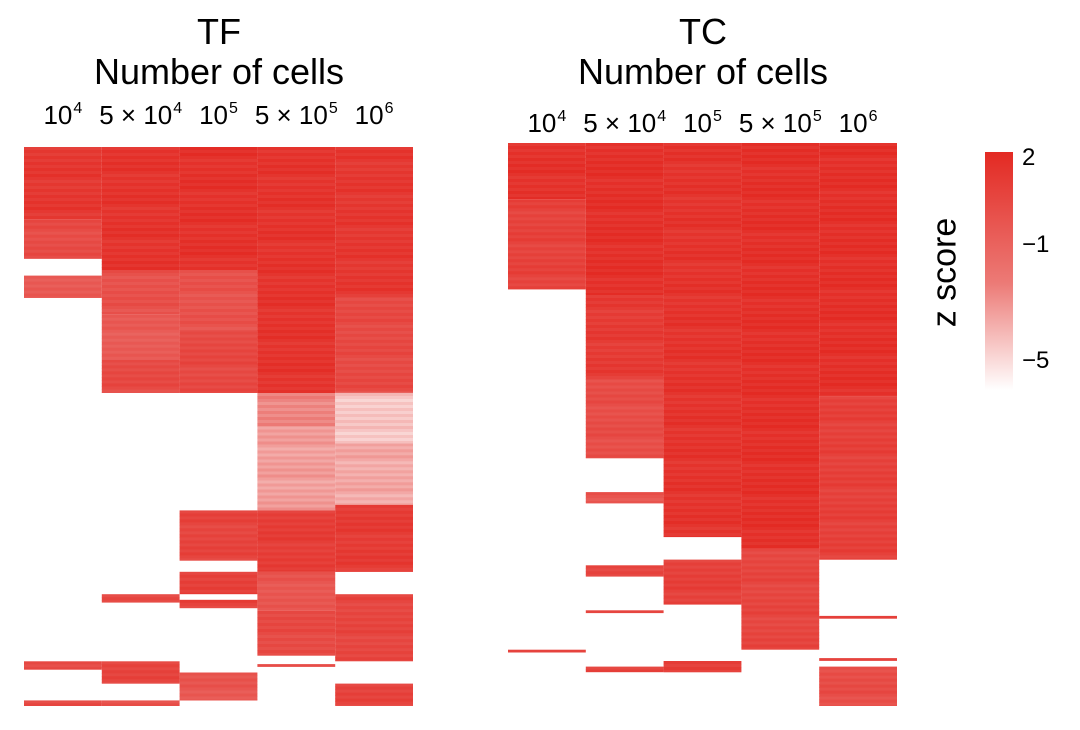  Describe the element at coordinates (136, 115) in the screenshot. I see `tf-column-label-base: 5 × 10` at that location.